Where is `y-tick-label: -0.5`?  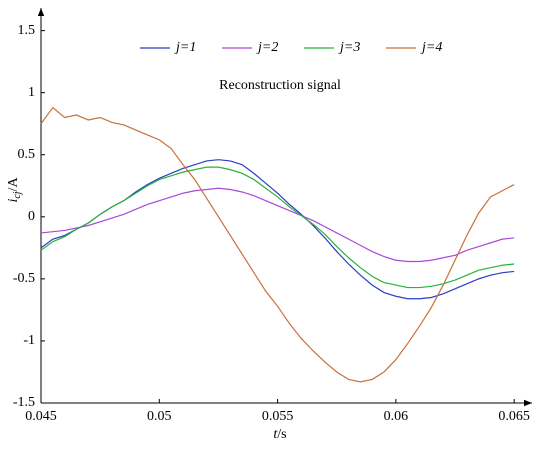
y-tick-label: -0.5 is located at coordinates (24, 278).